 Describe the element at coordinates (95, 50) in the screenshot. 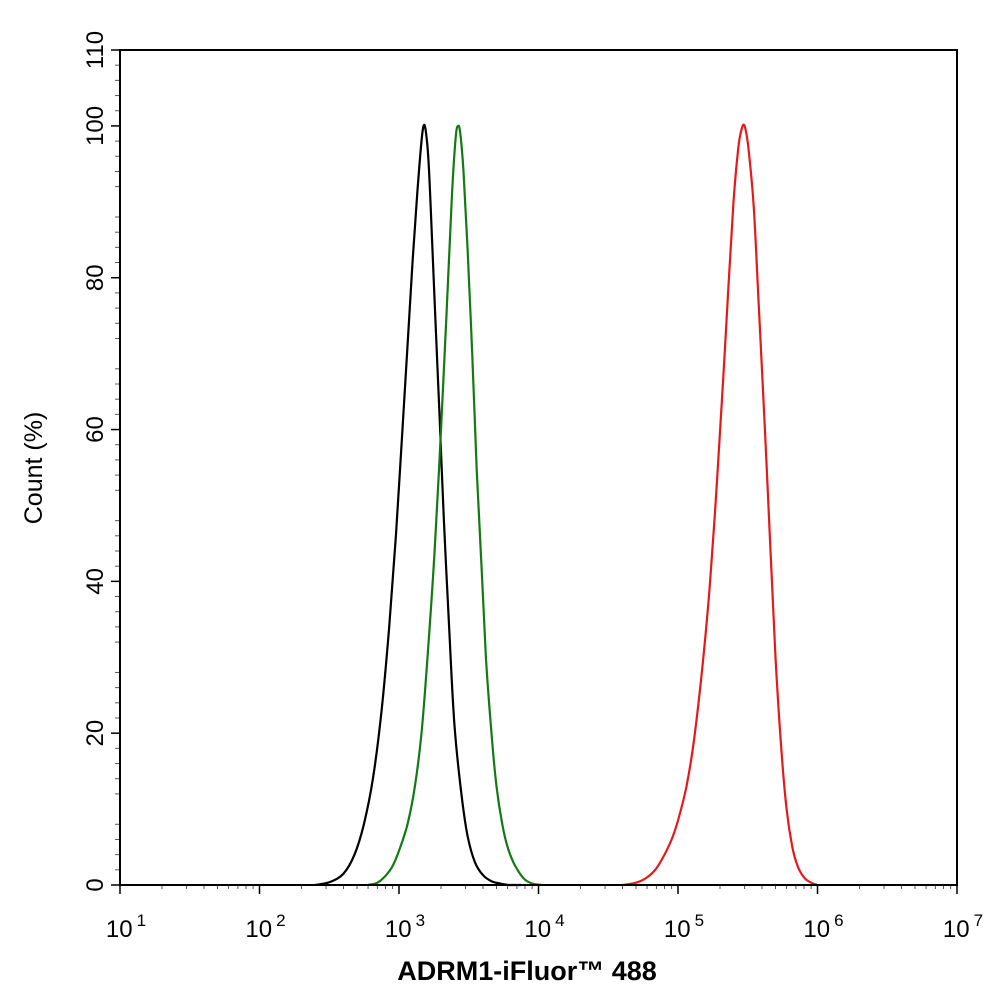

I see `y-tick-label: 110` at that location.